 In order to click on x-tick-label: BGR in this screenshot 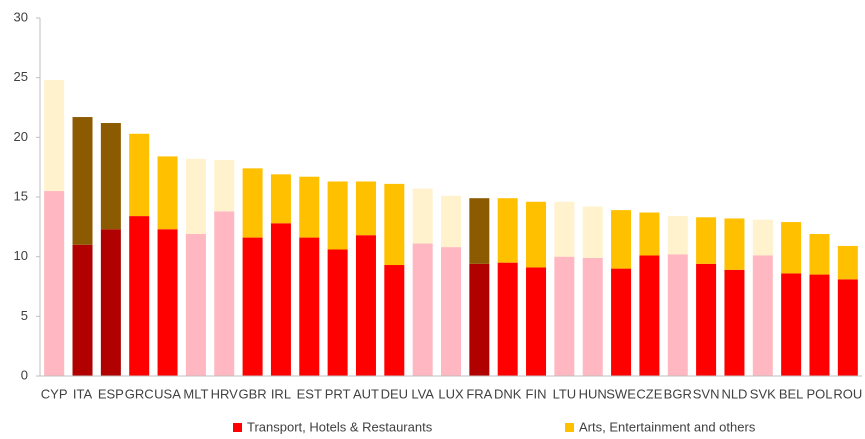, I will do `click(678, 393)`.